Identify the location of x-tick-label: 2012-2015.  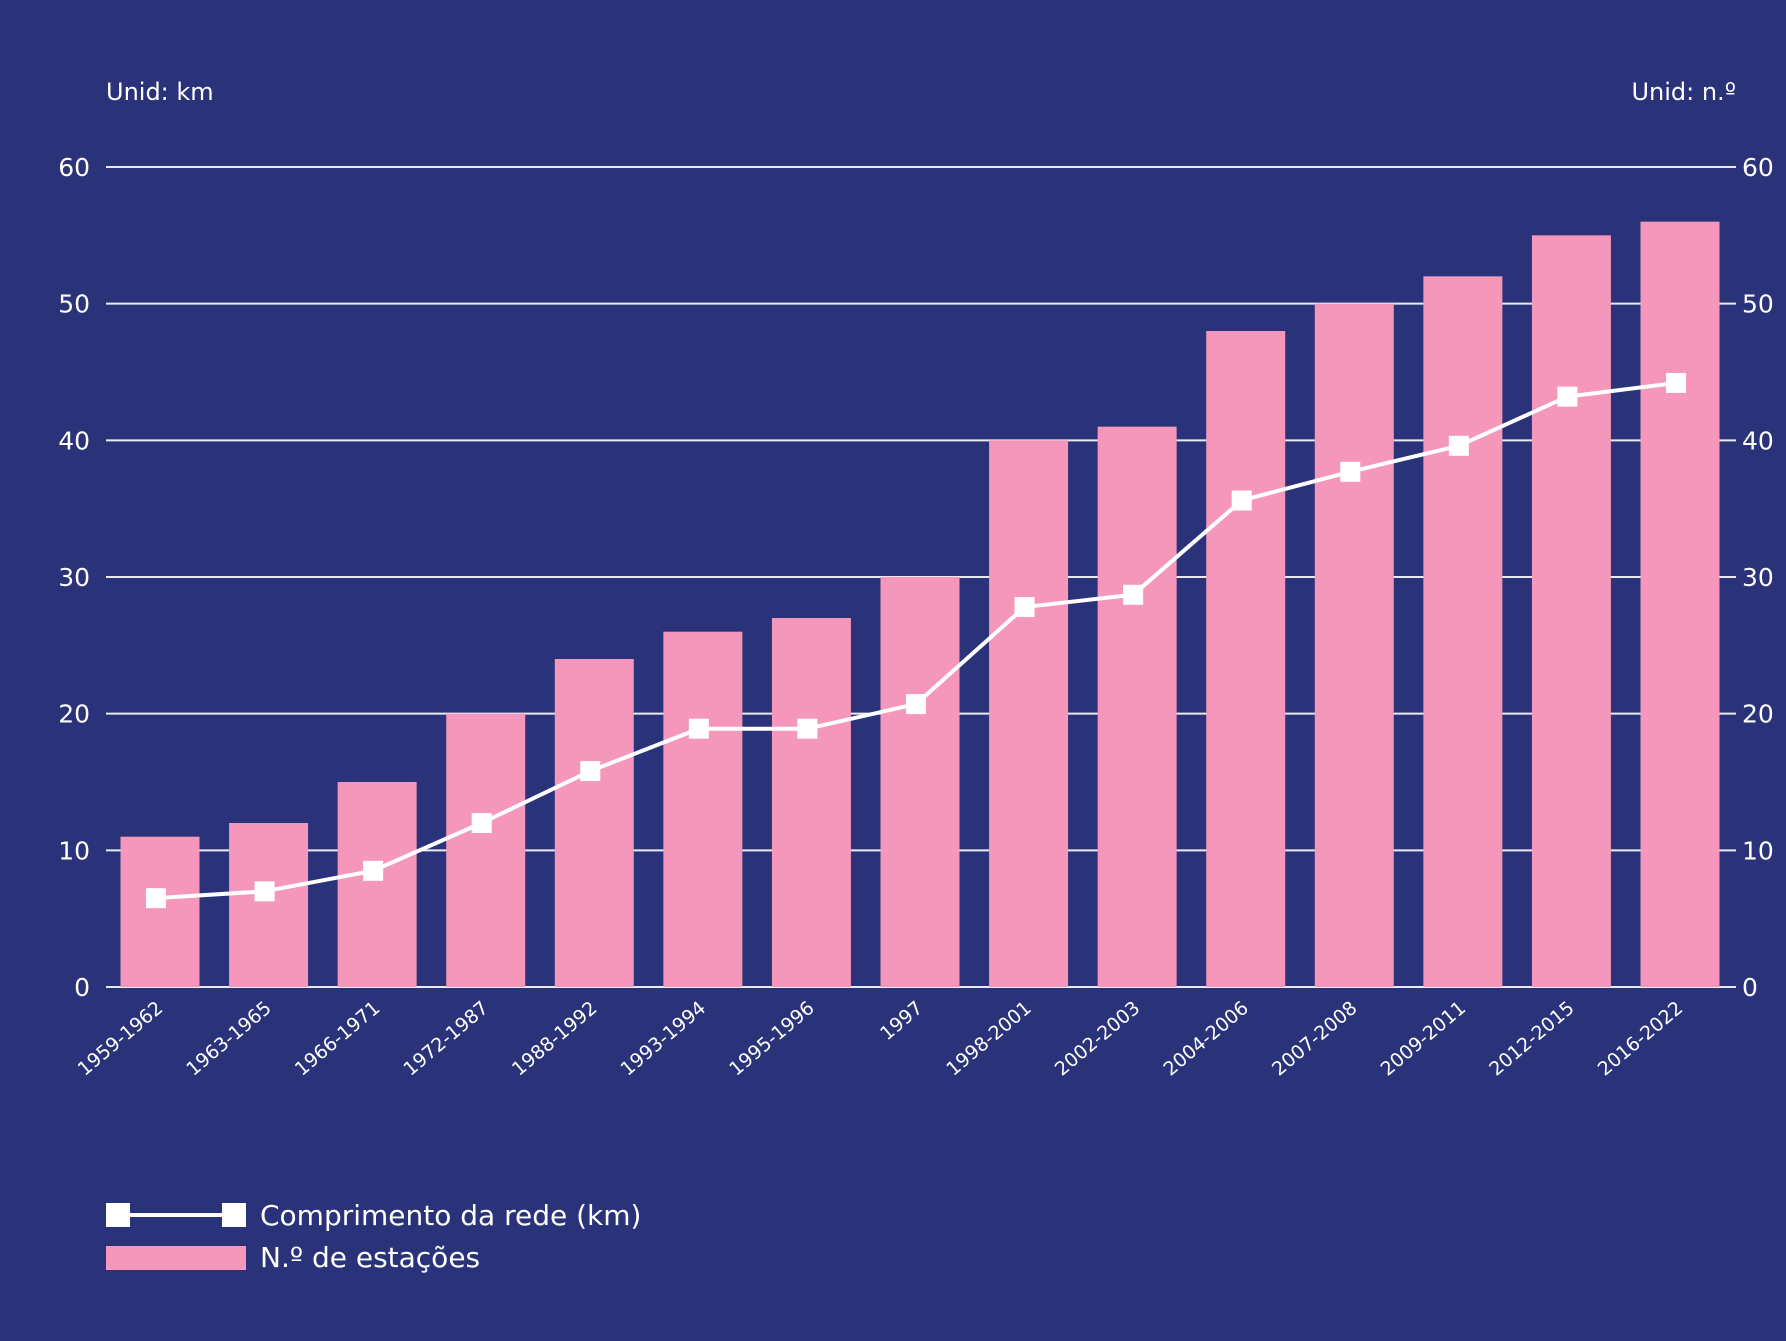
(1531, 1038).